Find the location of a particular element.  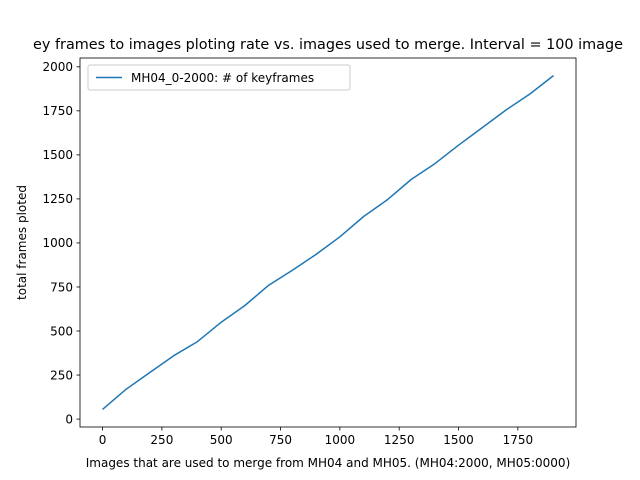

y-tick-label: 1250 is located at coordinates (57, 199).